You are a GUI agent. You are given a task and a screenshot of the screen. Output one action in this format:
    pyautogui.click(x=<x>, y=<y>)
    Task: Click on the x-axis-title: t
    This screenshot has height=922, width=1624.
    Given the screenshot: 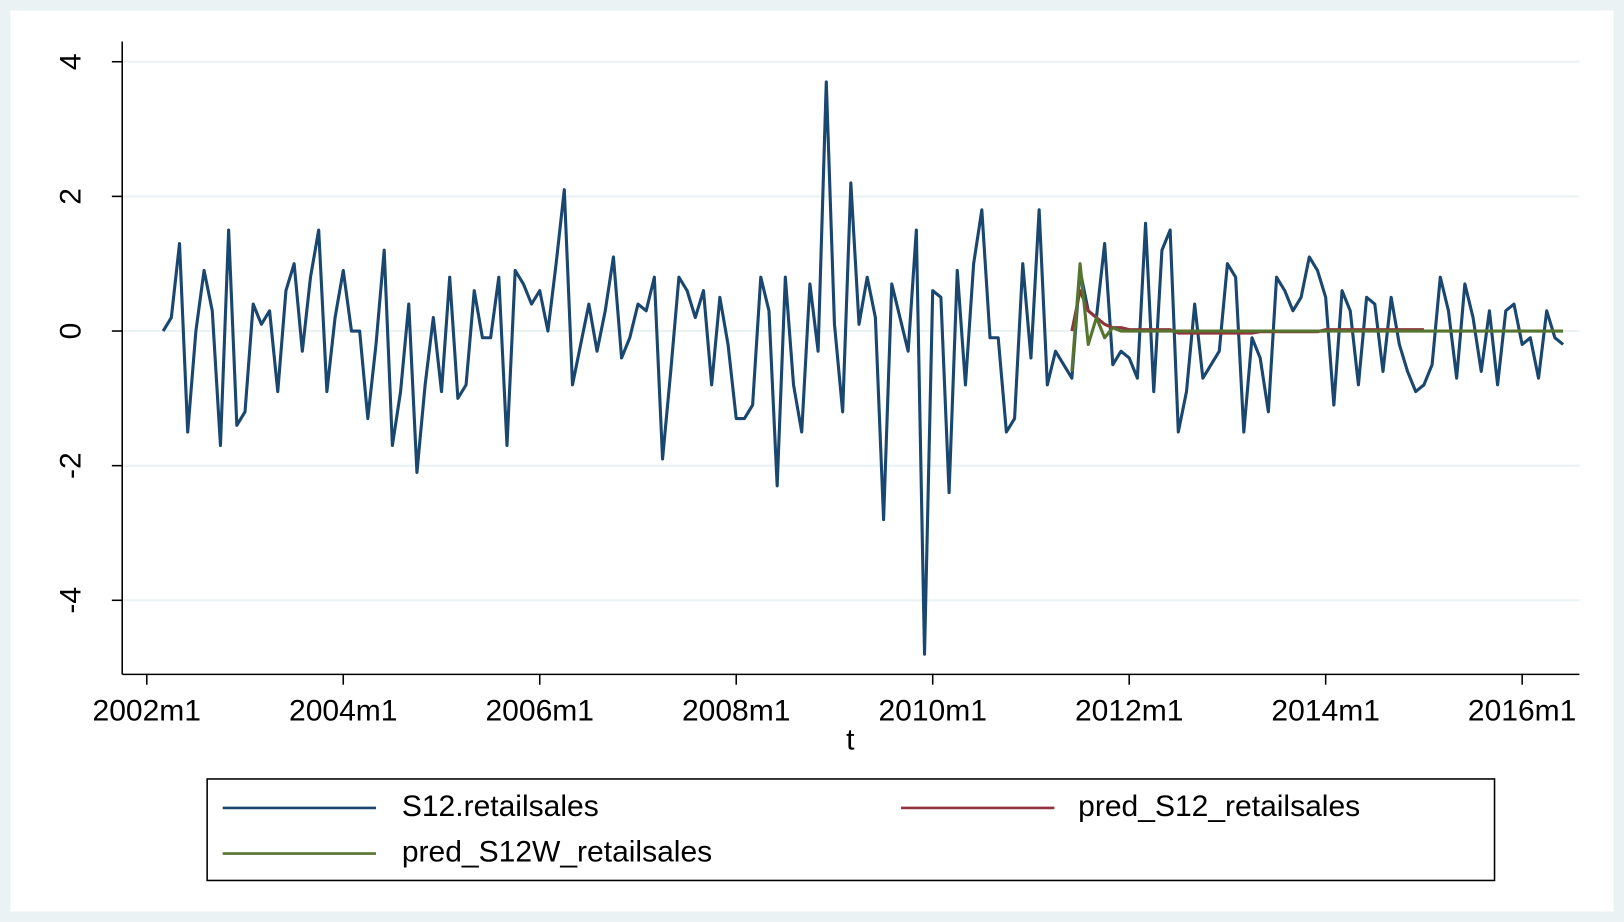 What is the action you would take?
    pyautogui.click(x=850, y=740)
    